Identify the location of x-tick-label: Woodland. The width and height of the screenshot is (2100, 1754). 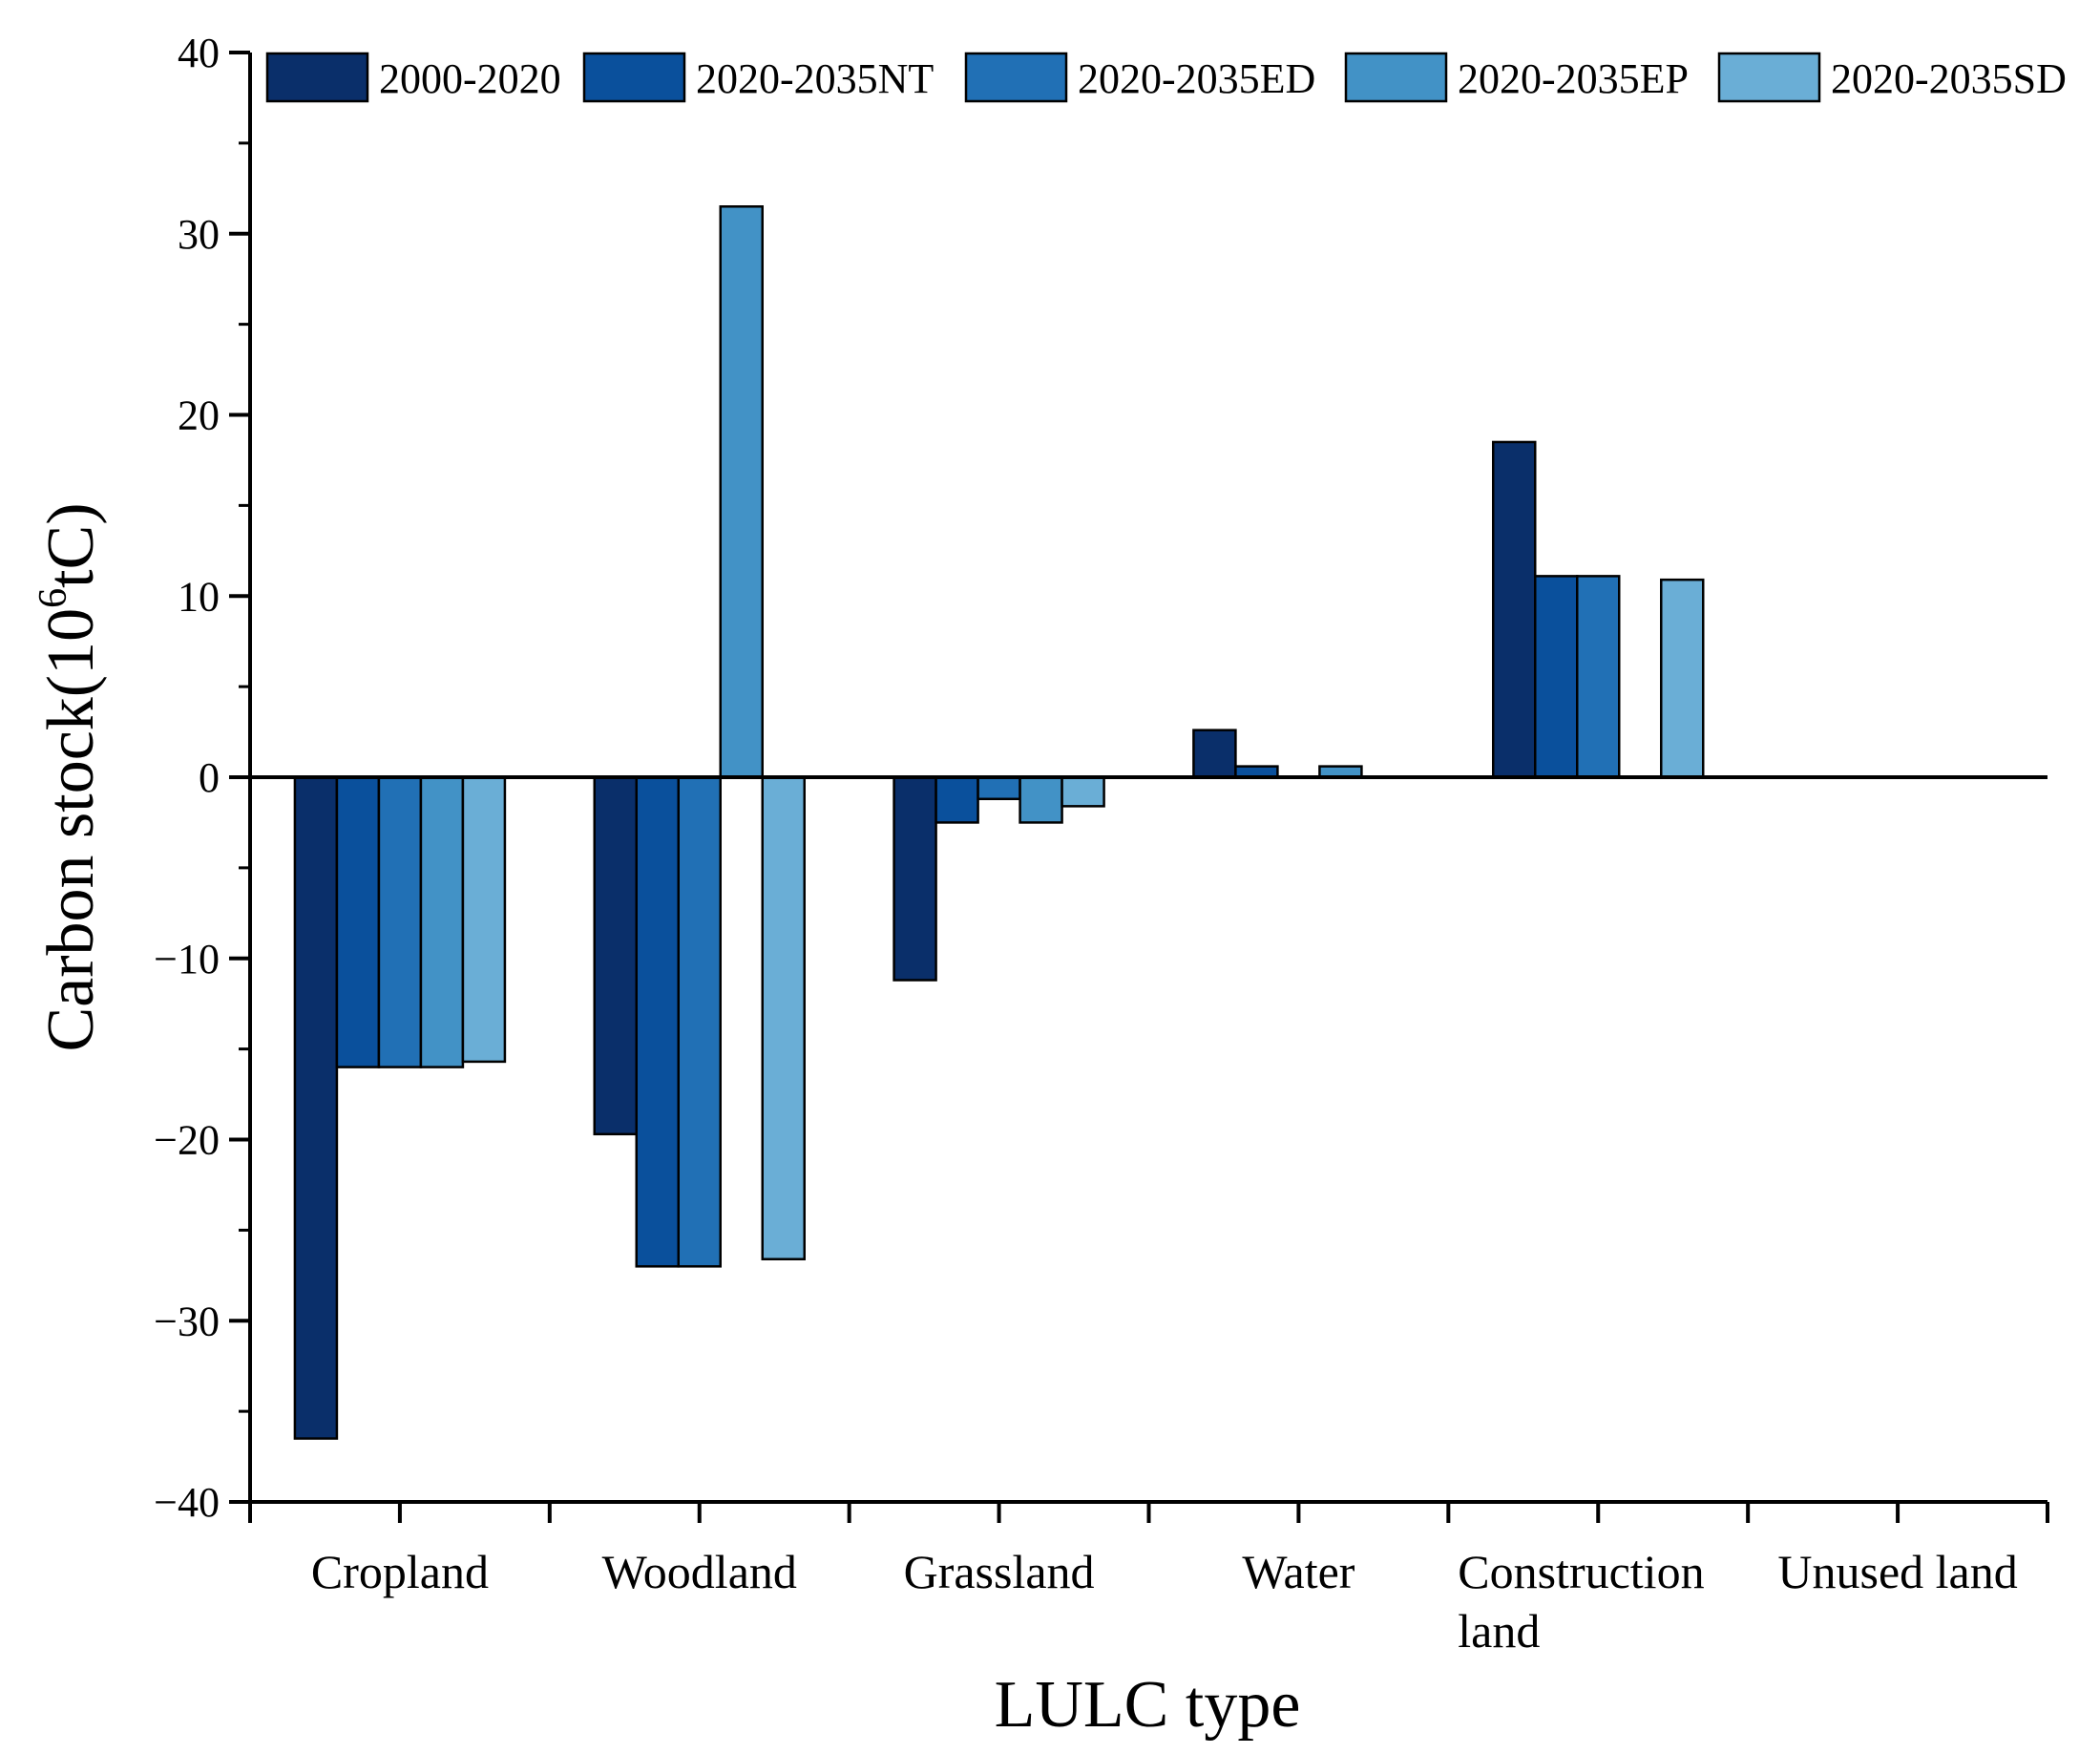
(700, 1571).